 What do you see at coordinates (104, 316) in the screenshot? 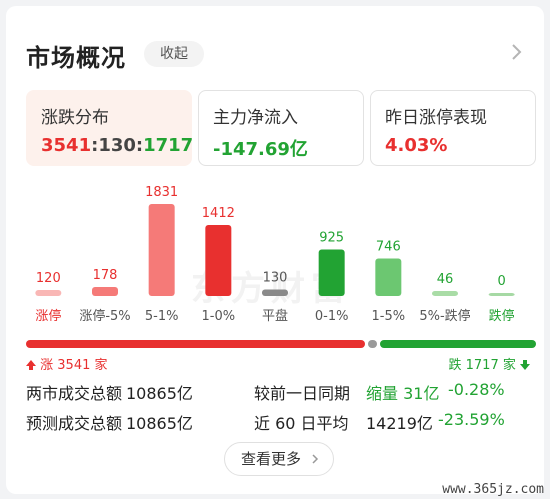
I see `category-label: 涨停-5%` at bounding box center [104, 316].